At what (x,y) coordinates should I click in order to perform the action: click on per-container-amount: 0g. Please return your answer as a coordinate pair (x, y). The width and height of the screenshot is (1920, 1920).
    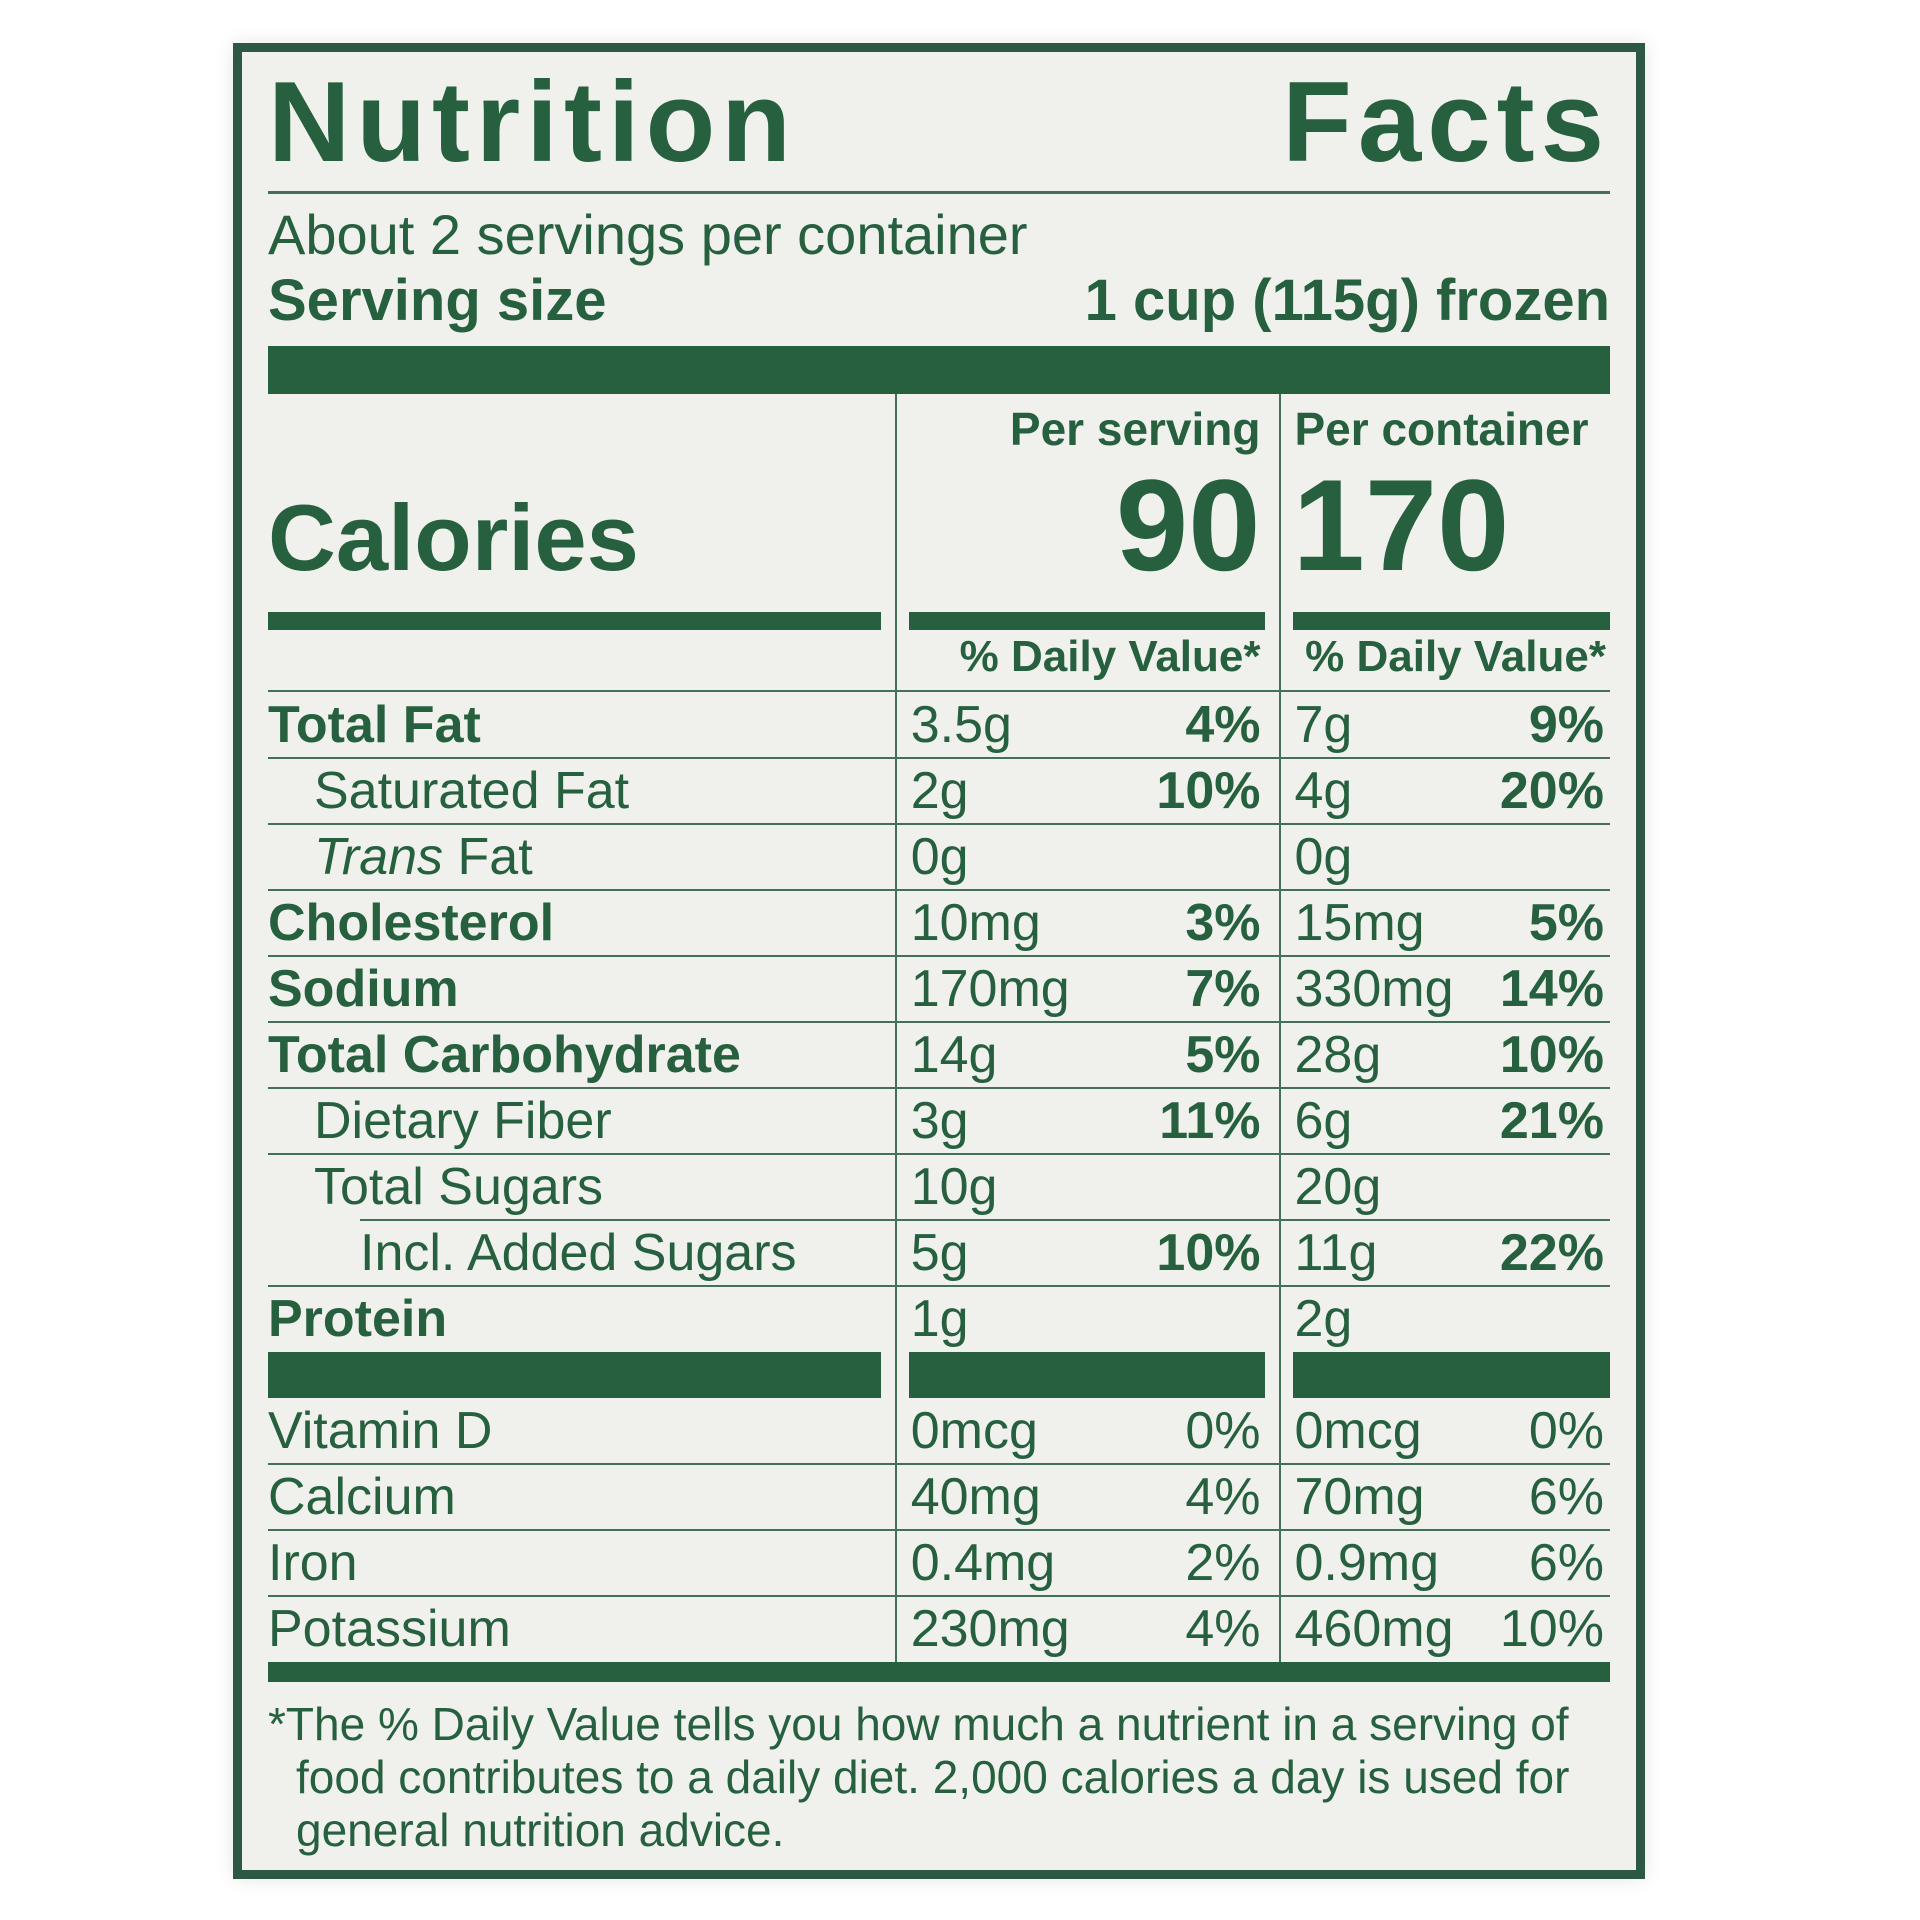
    Looking at the image, I should click on (1323, 856).